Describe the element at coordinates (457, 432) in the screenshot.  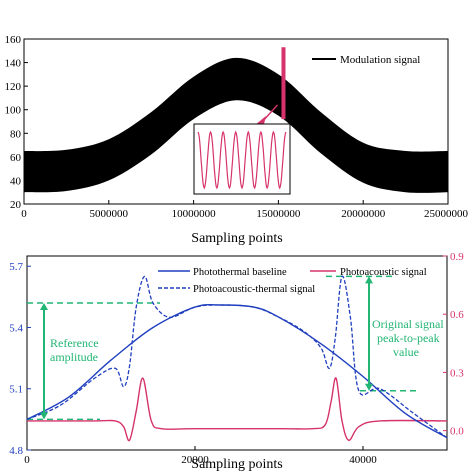
I see `bottom-right-y-tick-label: 0.0` at that location.